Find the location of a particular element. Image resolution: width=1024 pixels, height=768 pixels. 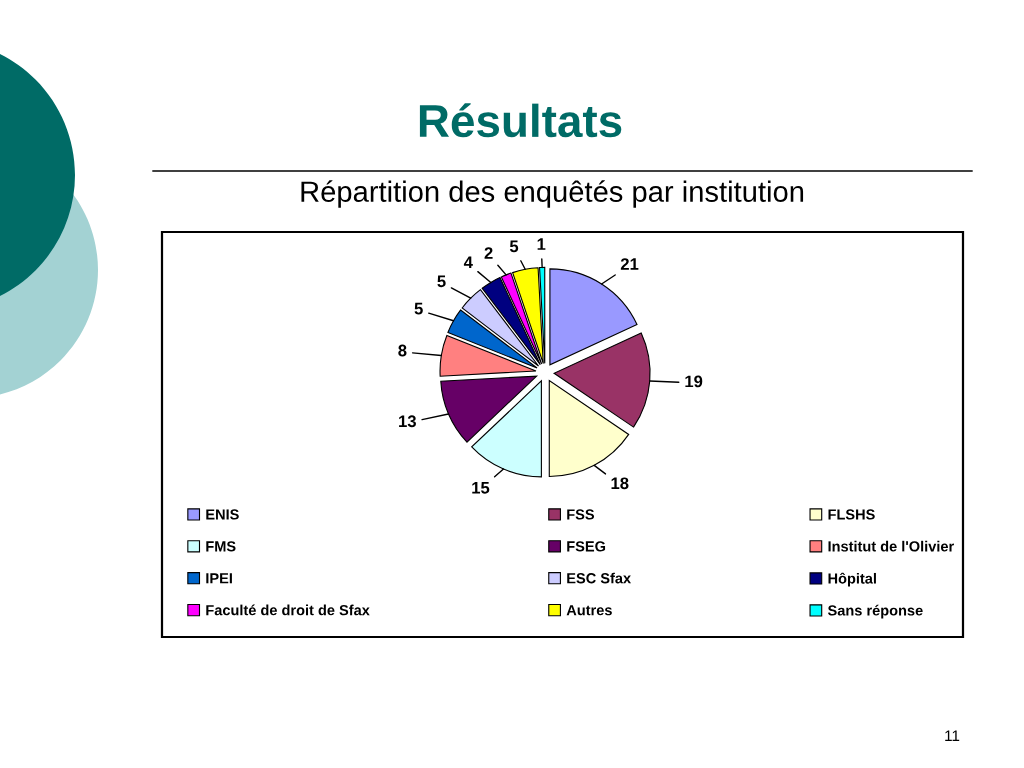

legend-label: Autres is located at coordinates (589, 610).